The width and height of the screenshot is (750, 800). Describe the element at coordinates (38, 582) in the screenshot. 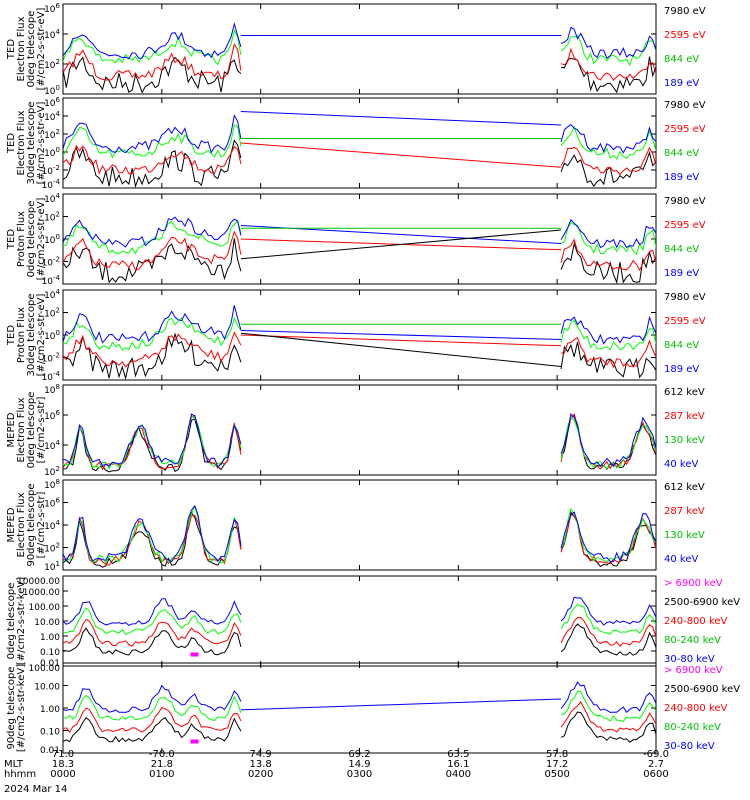

I see `y-tick-label: 10000.00` at that location.